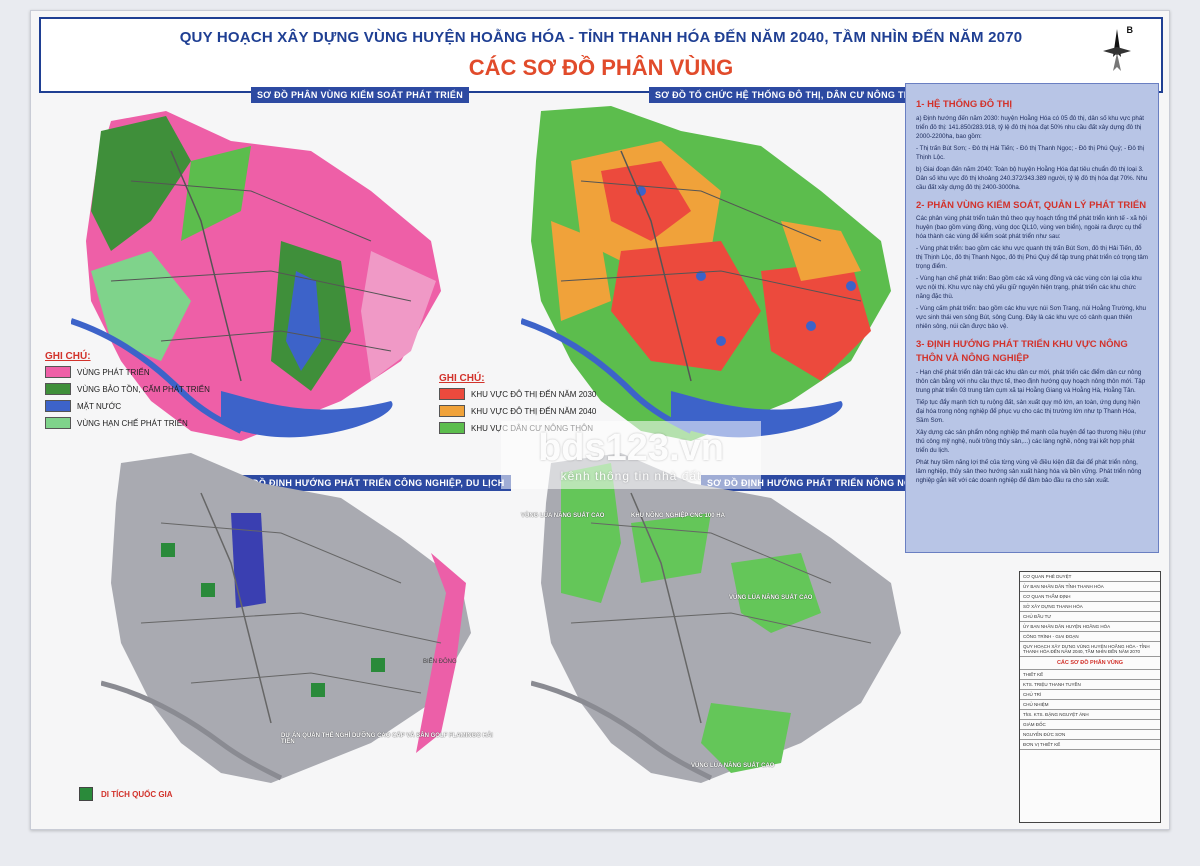 The height and width of the screenshot is (866, 1200). I want to click on tb-row: CÔNG TRÌNH - GIAI ĐOẠN, so click(1090, 637).